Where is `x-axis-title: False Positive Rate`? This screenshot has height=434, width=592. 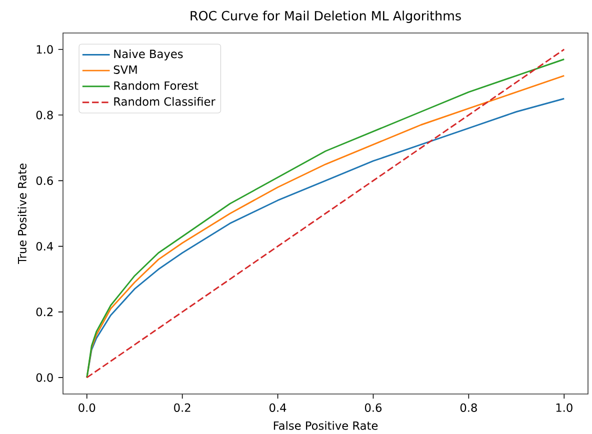
x-axis-title: False Positive Rate is located at coordinates (326, 425).